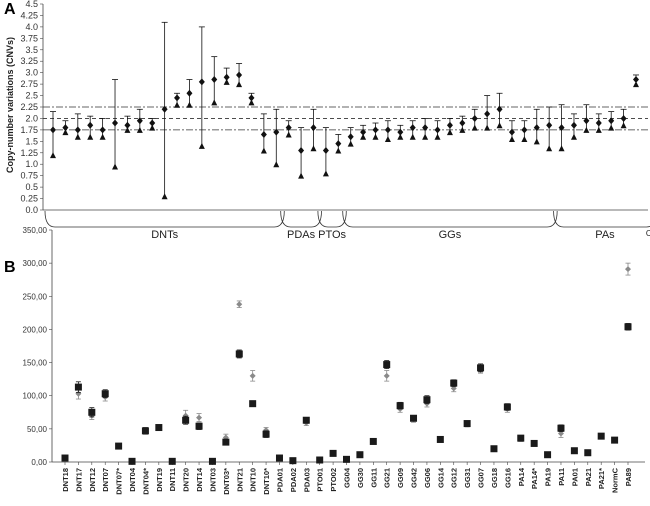 The height and width of the screenshot is (506, 650). What do you see at coordinates (507, 478) in the screenshot?
I see `panel-b-category-label: GG16` at bounding box center [507, 478].